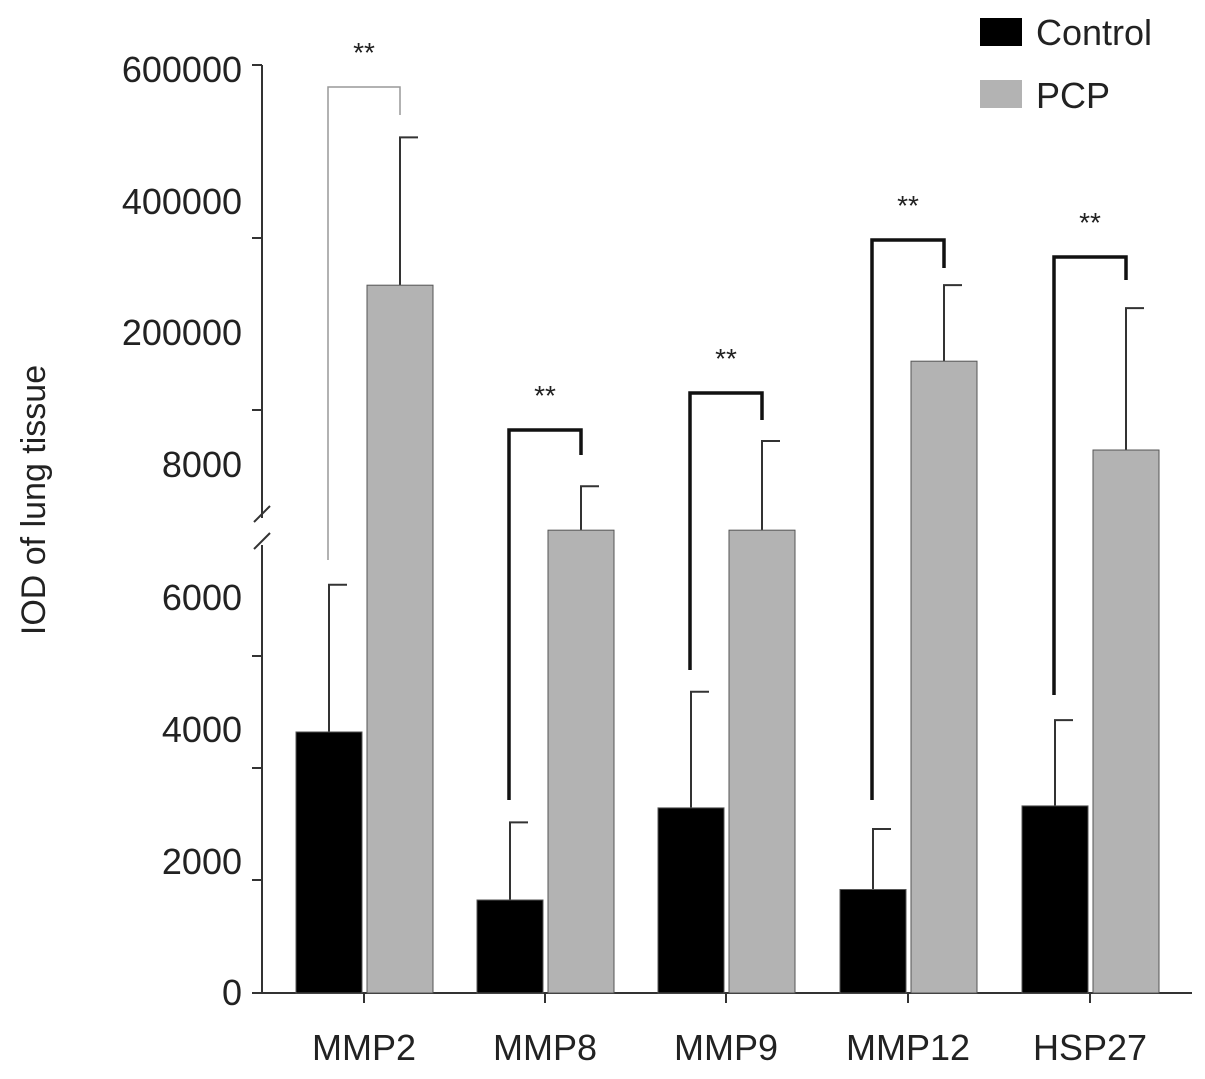 Image resolution: width=1205 pixels, height=1079 pixels. Describe the element at coordinates (182, 332) in the screenshot. I see `y-tick-label: 200000` at that location.